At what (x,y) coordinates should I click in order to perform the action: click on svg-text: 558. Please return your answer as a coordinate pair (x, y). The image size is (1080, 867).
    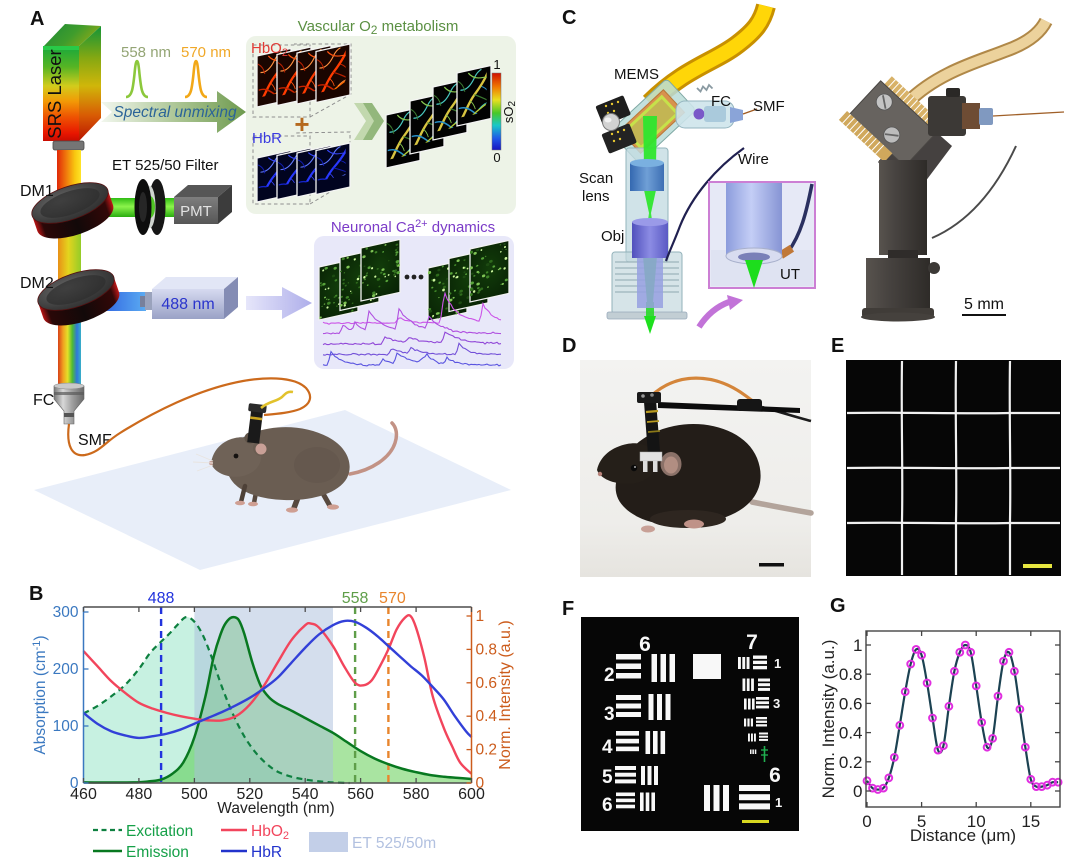
    Looking at the image, I should click on (355, 598).